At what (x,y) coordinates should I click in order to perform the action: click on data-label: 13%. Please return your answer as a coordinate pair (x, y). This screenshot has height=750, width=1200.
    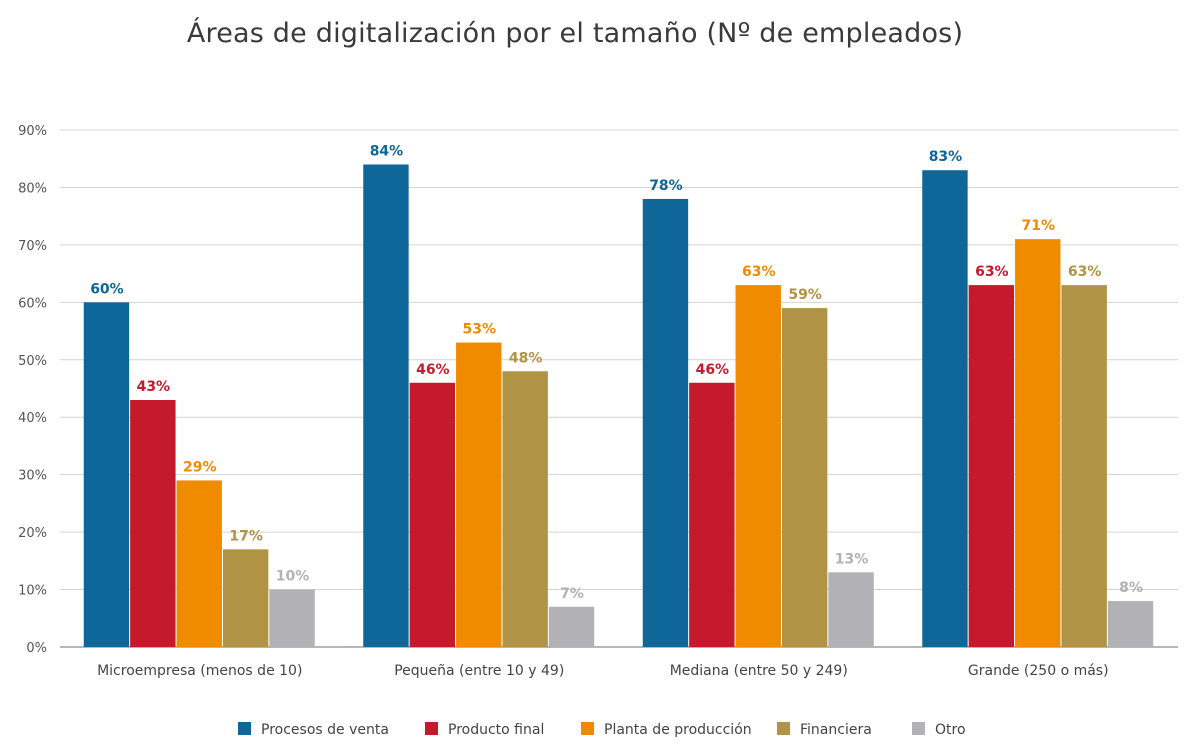
    Looking at the image, I should click on (852, 559).